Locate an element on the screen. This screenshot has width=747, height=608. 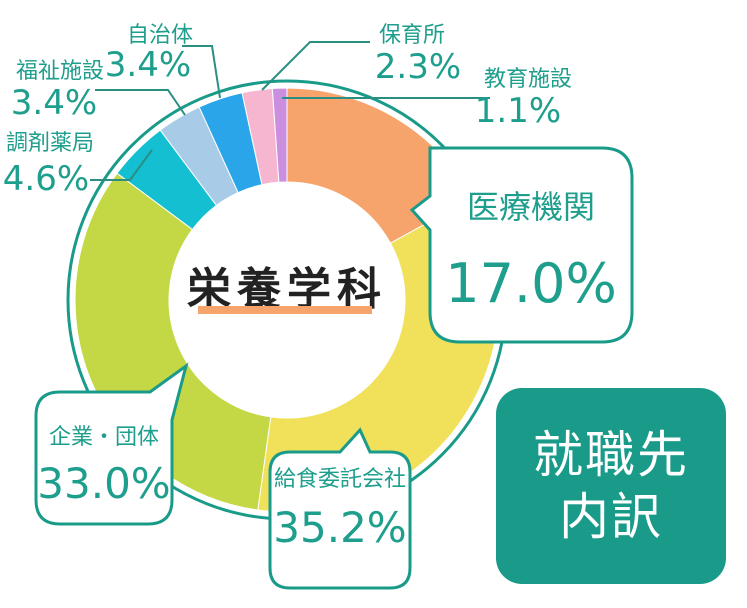
leader-hoikusho is located at coordinates (315, 66).